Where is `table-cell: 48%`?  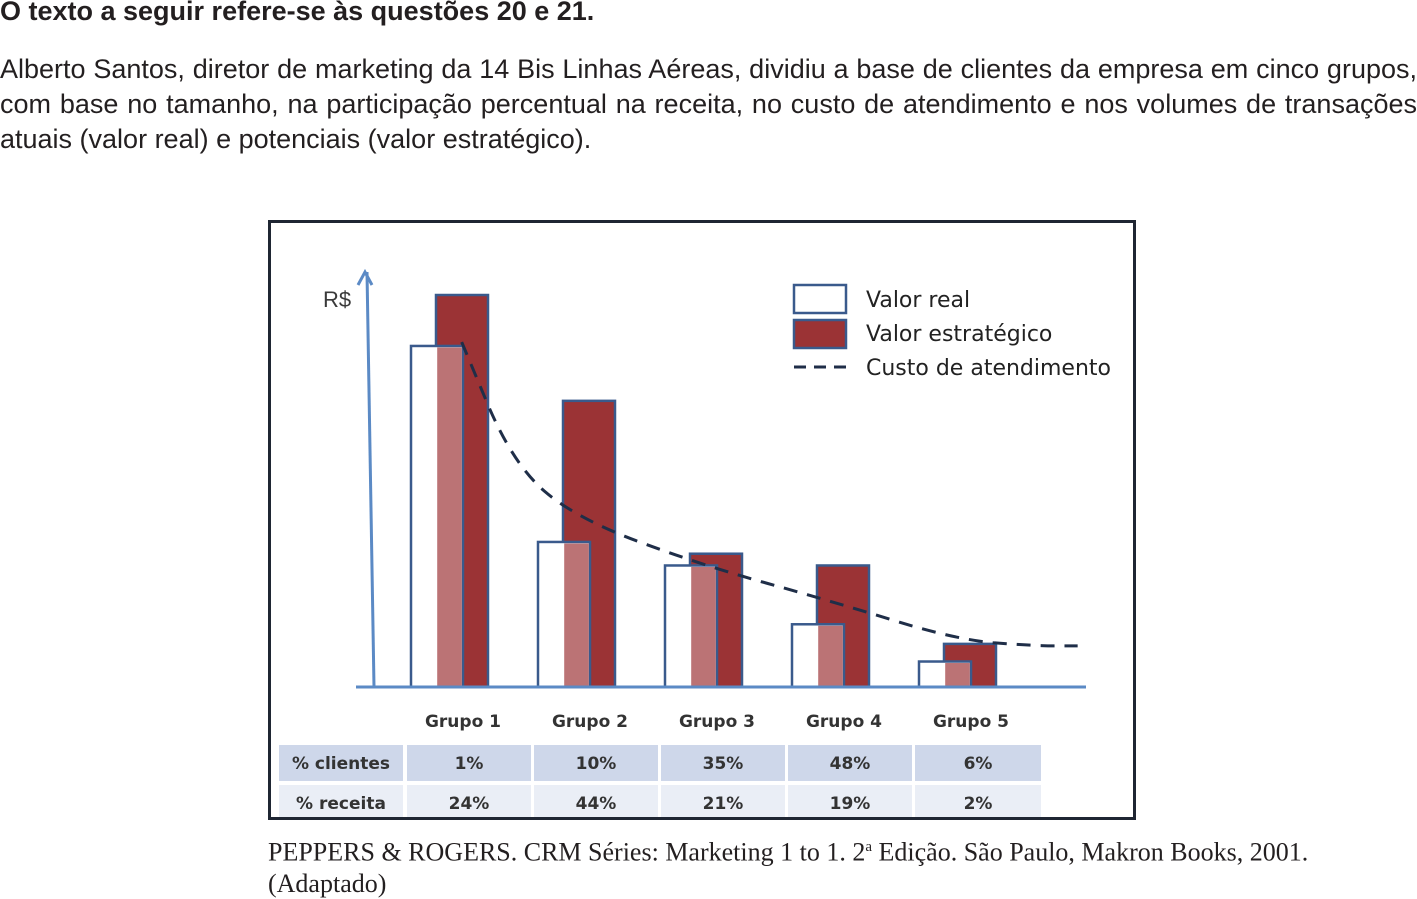 table-cell: 48% is located at coordinates (850, 764).